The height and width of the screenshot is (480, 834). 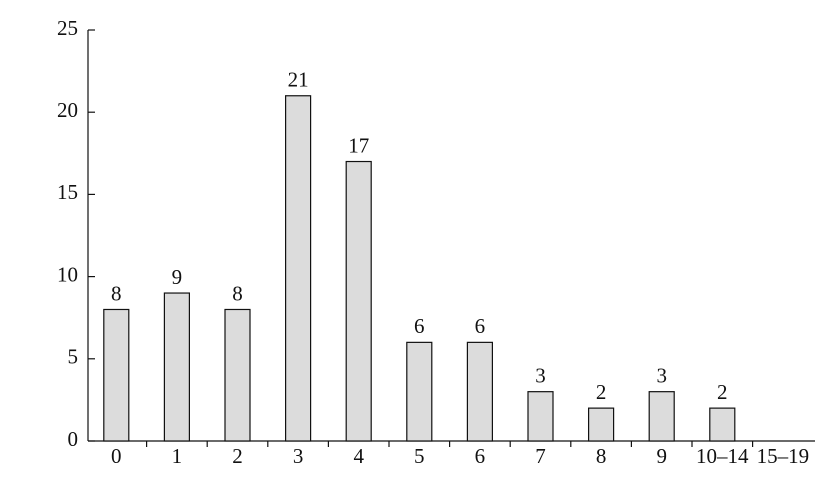 I want to click on value-label: 21, so click(x=298, y=80).